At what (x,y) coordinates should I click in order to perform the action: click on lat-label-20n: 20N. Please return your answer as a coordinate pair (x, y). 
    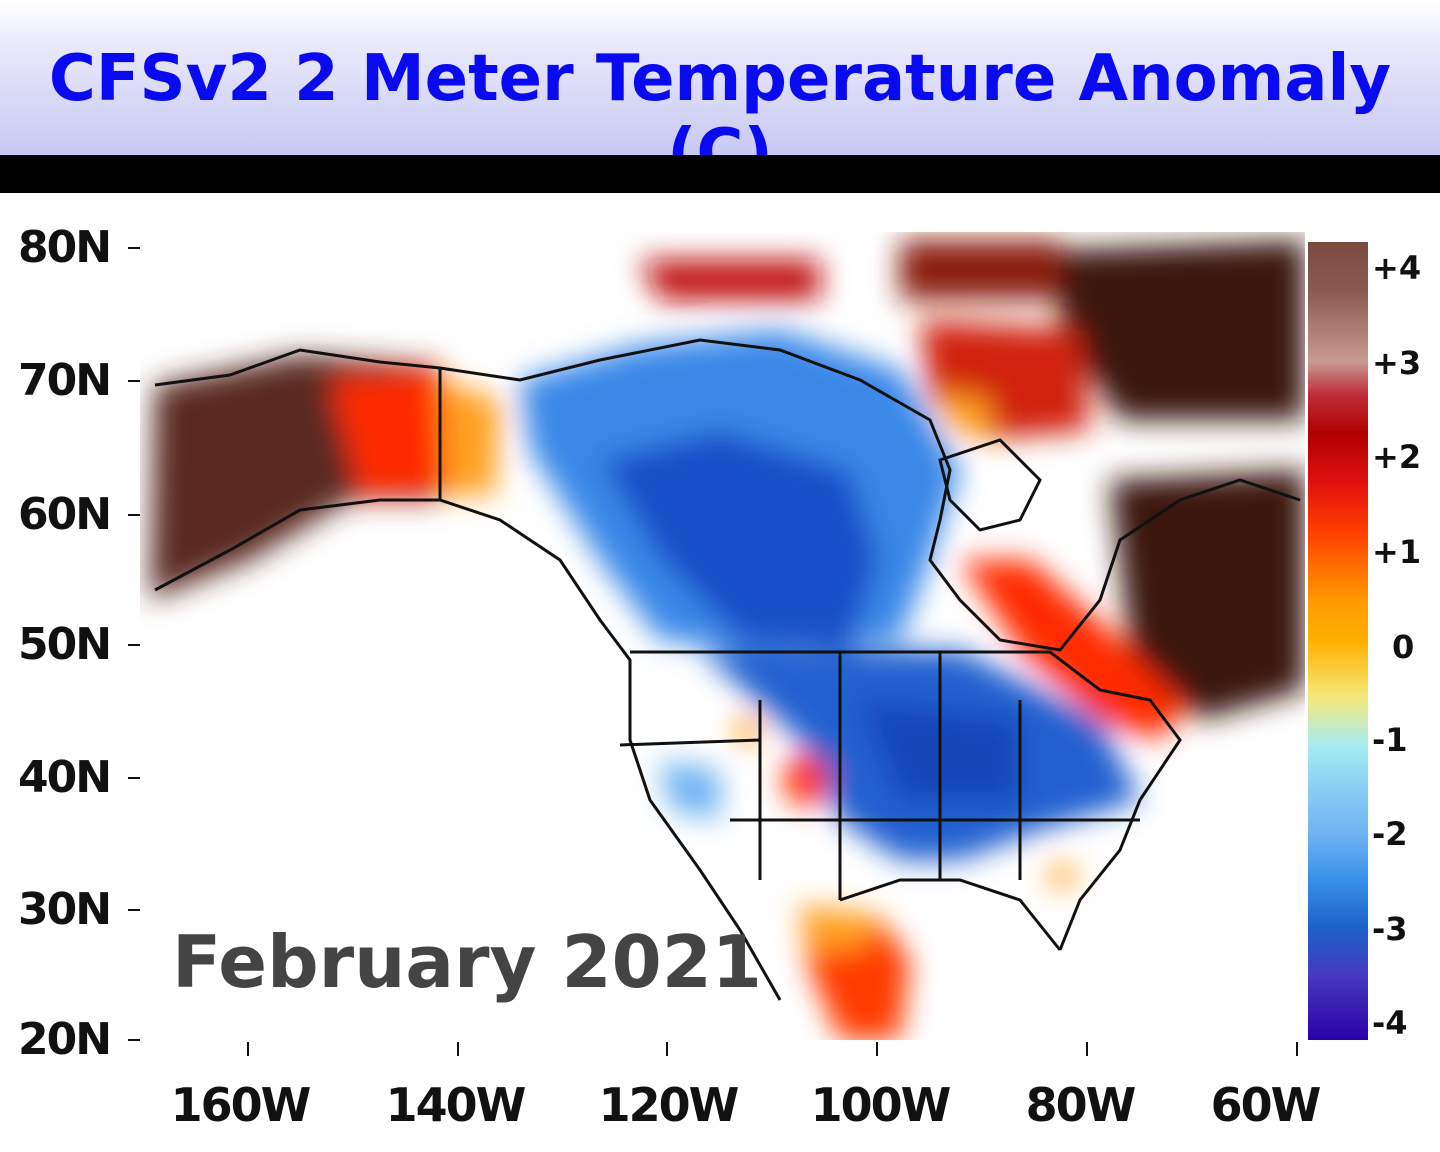
    Looking at the image, I should click on (65, 1039).